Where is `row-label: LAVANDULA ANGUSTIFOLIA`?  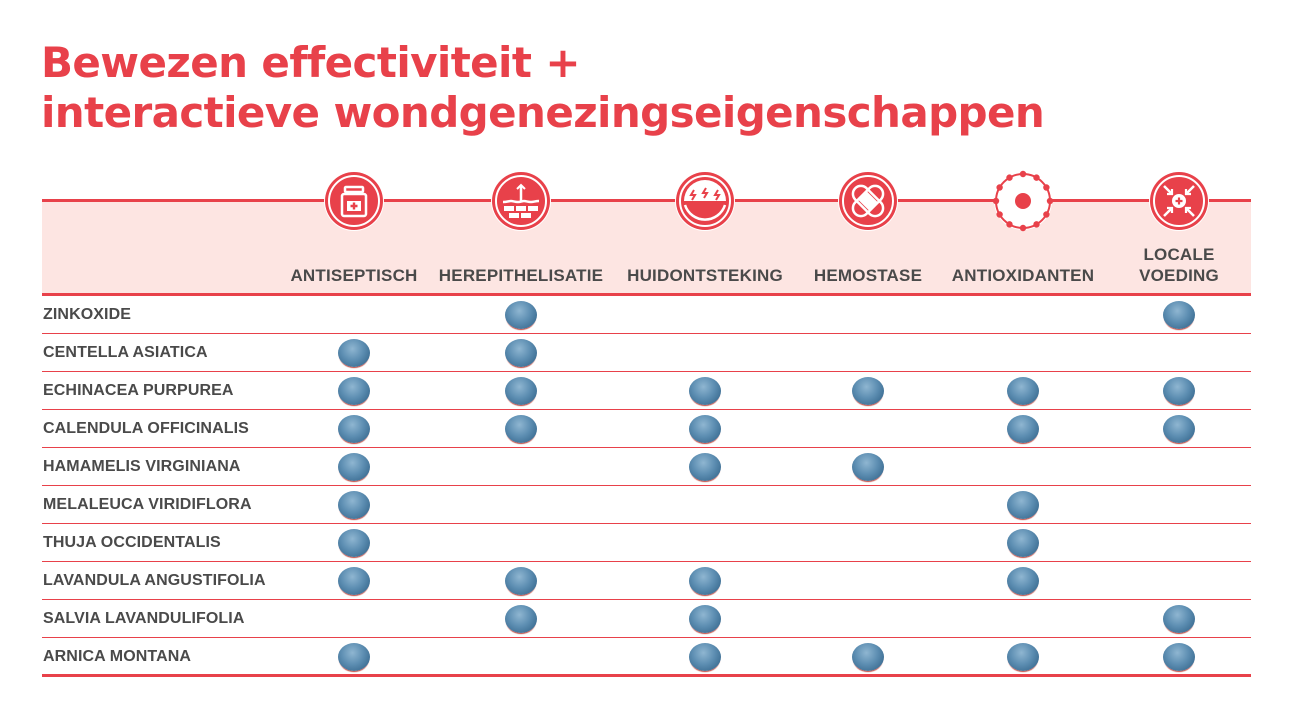
row-label: LAVANDULA ANGUSTIFOLIA is located at coordinates (154, 580).